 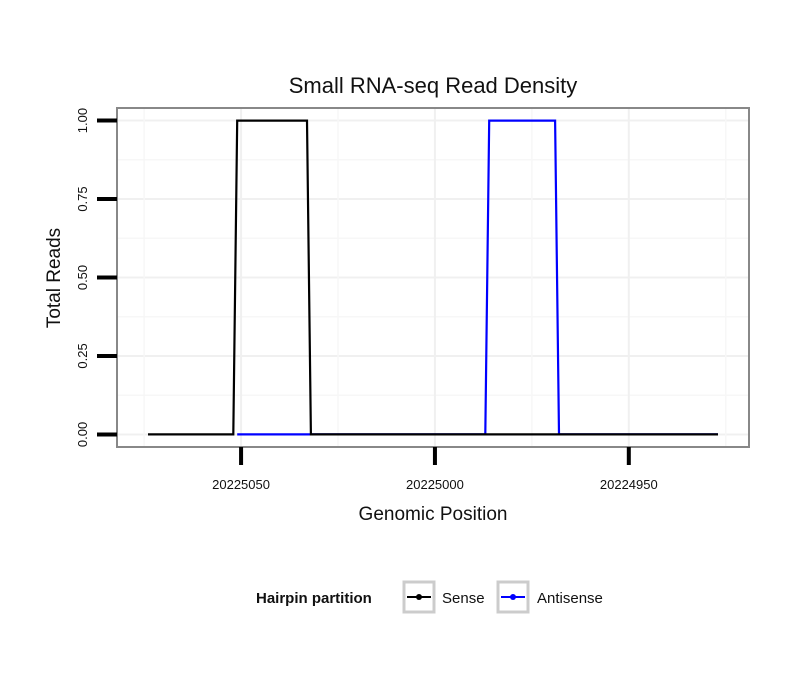 I want to click on y-axis-title: Total Reads, so click(x=54, y=278).